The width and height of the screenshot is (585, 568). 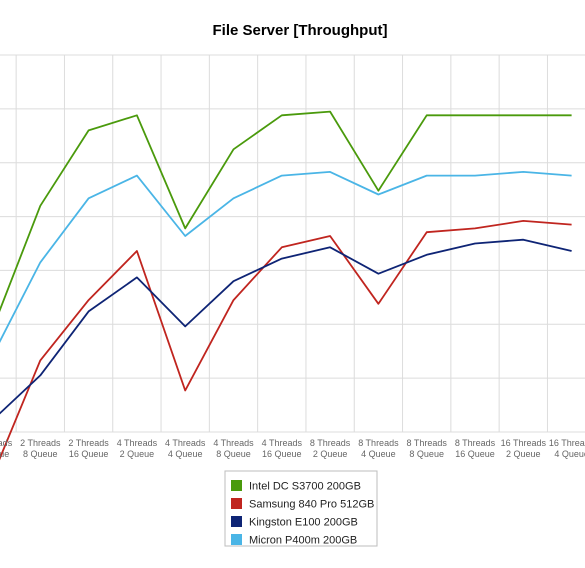 What do you see at coordinates (303, 523) in the screenshot?
I see `legend-entry: Kingston E100 200GB` at bounding box center [303, 523].